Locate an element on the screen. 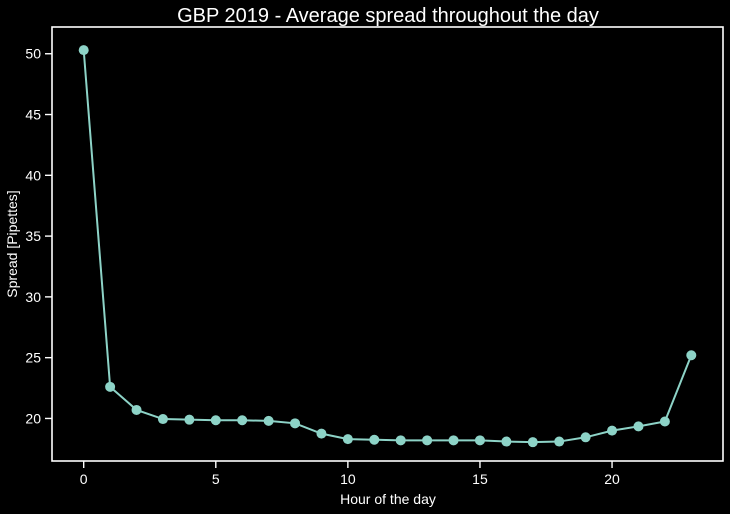 The image size is (730, 514). x-tick-label: 0 is located at coordinates (84, 479).